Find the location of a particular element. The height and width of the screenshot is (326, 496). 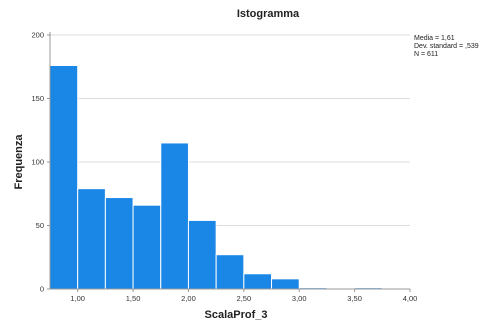

y-tick-label: 100 is located at coordinates (37, 162).